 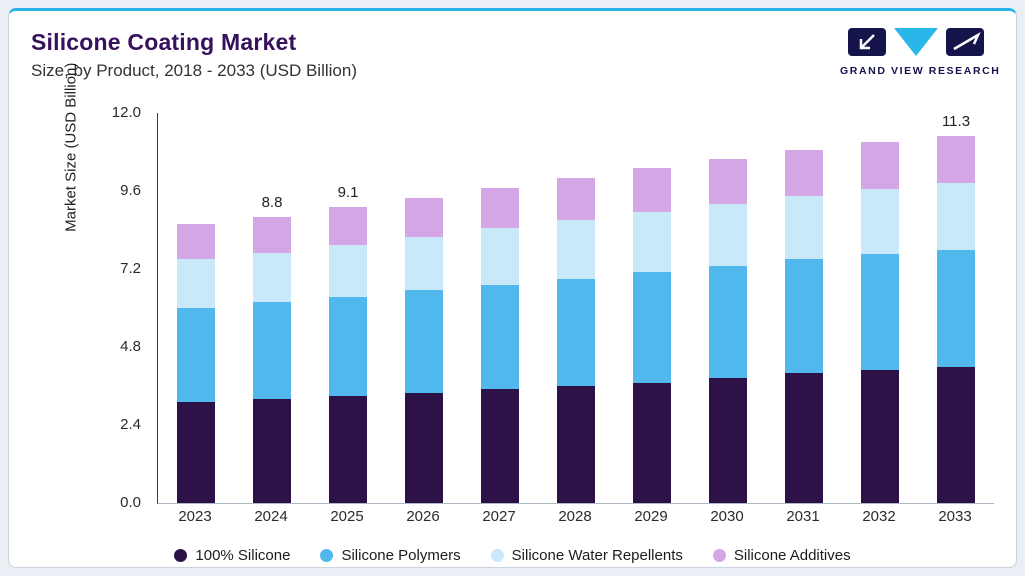 What do you see at coordinates (651, 516) in the screenshot?
I see `x-tick-label: 2029` at bounding box center [651, 516].